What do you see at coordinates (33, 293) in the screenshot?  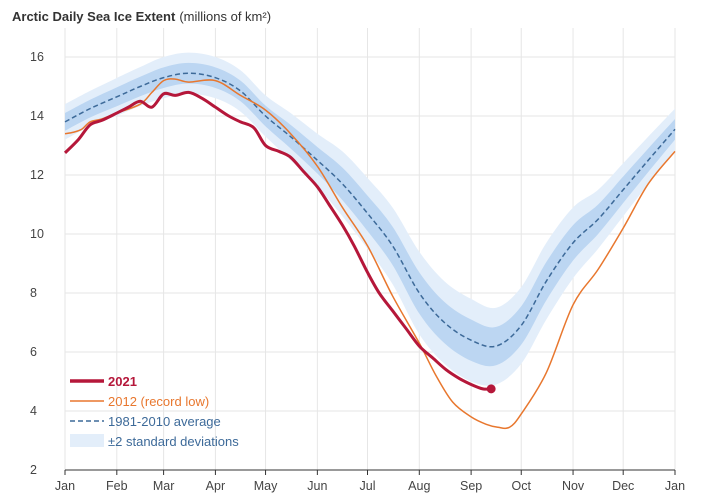 I see `y-tick-label: 8` at bounding box center [33, 293].